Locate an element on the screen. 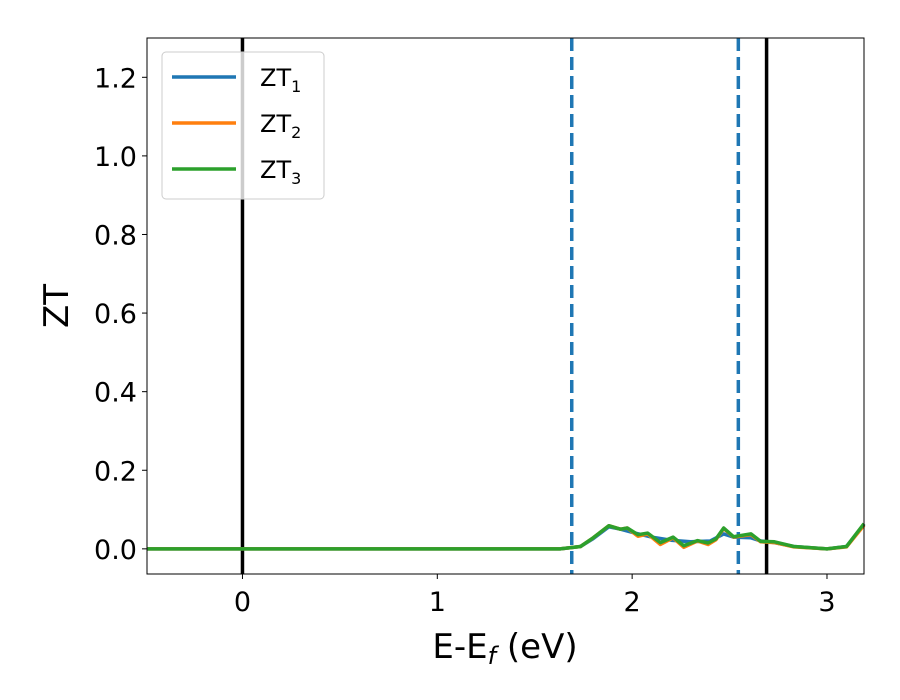 The height and width of the screenshot is (700, 900). x-tick-label: 3 is located at coordinates (826, 602).